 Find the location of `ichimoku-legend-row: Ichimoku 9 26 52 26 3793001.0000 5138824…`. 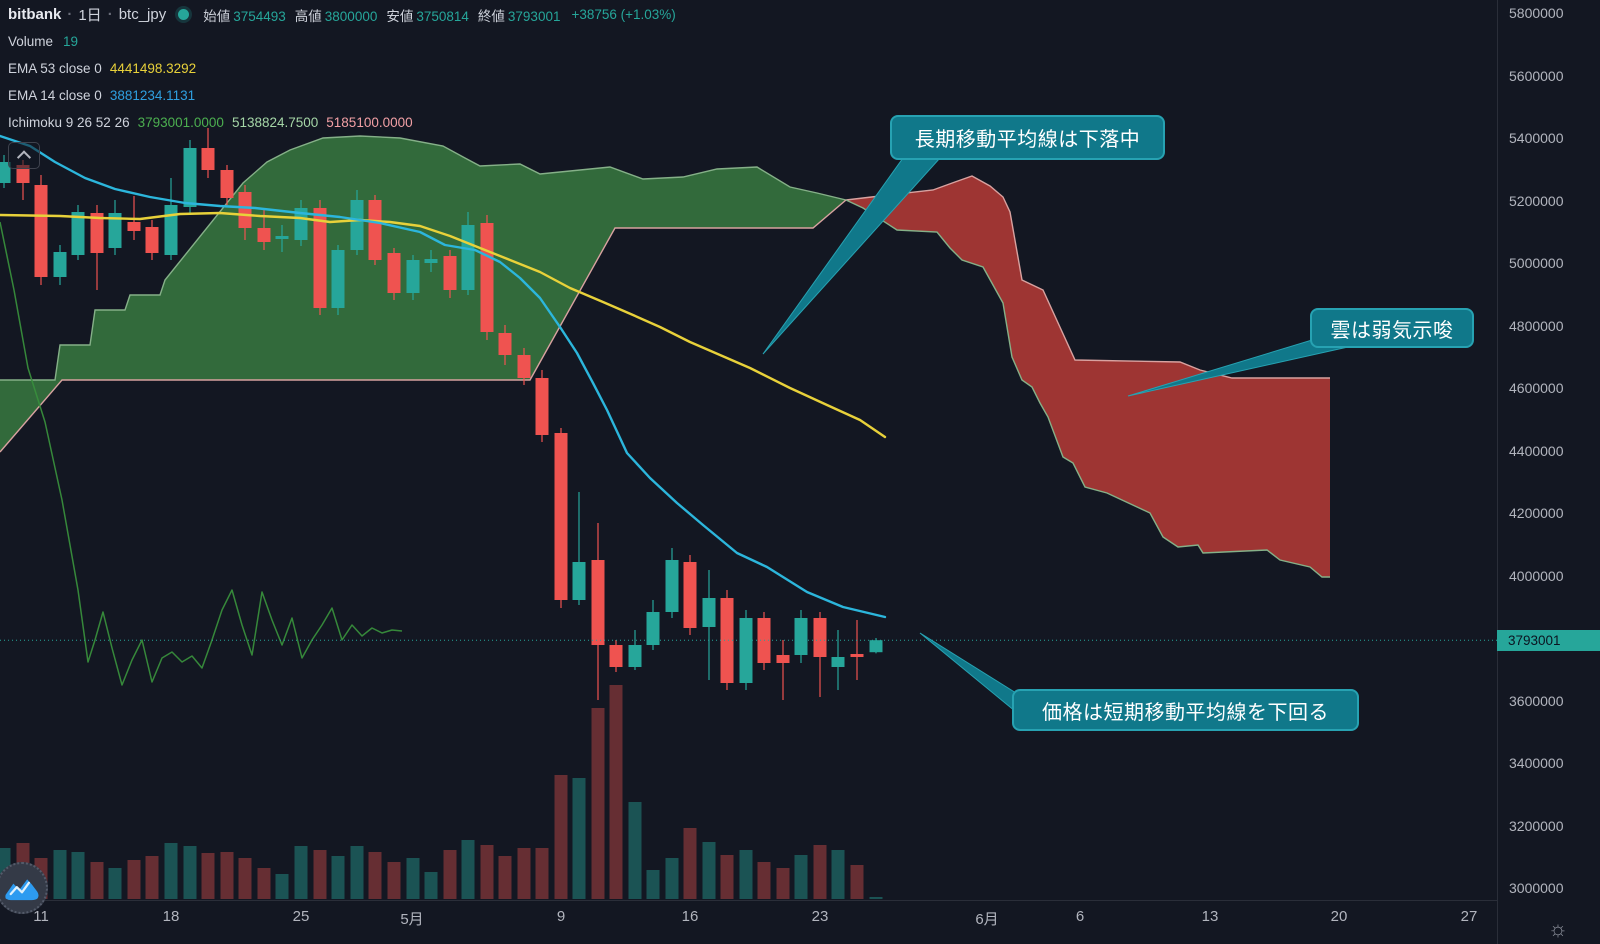

ichimoku-legend-row: Ichimoku 9 26 52 26 3793001.0000 5138824… is located at coordinates (342, 122).